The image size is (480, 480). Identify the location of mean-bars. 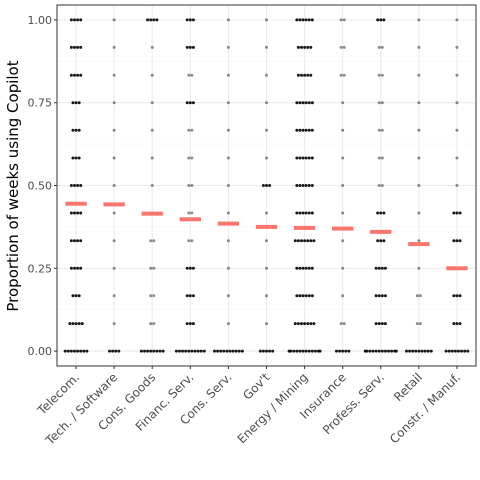
(266, 236).